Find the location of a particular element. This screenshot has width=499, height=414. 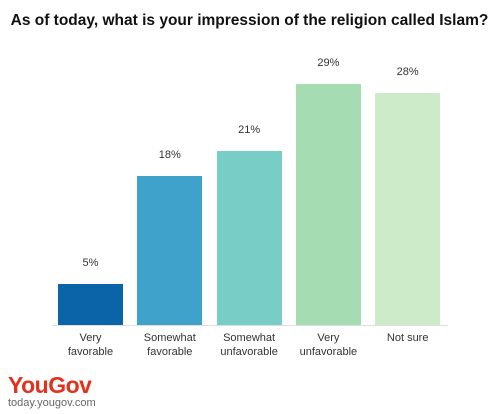

x-tick-label: Somewhat favorable is located at coordinates (169, 345).